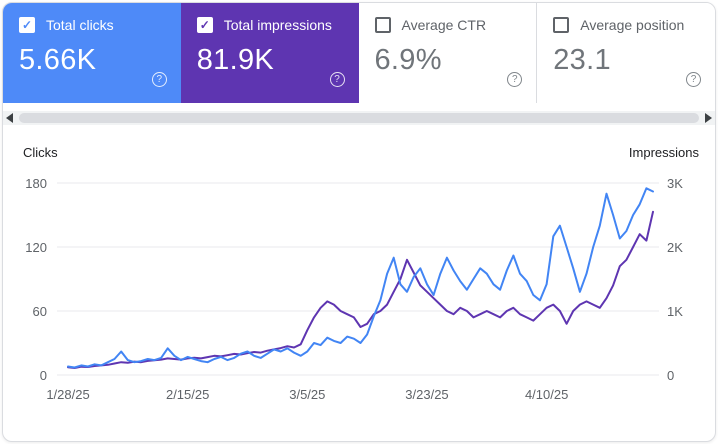 This screenshot has height=444, width=718. Describe the element at coordinates (36, 183) in the screenshot. I see `left-axis-tick-label: 180` at that location.